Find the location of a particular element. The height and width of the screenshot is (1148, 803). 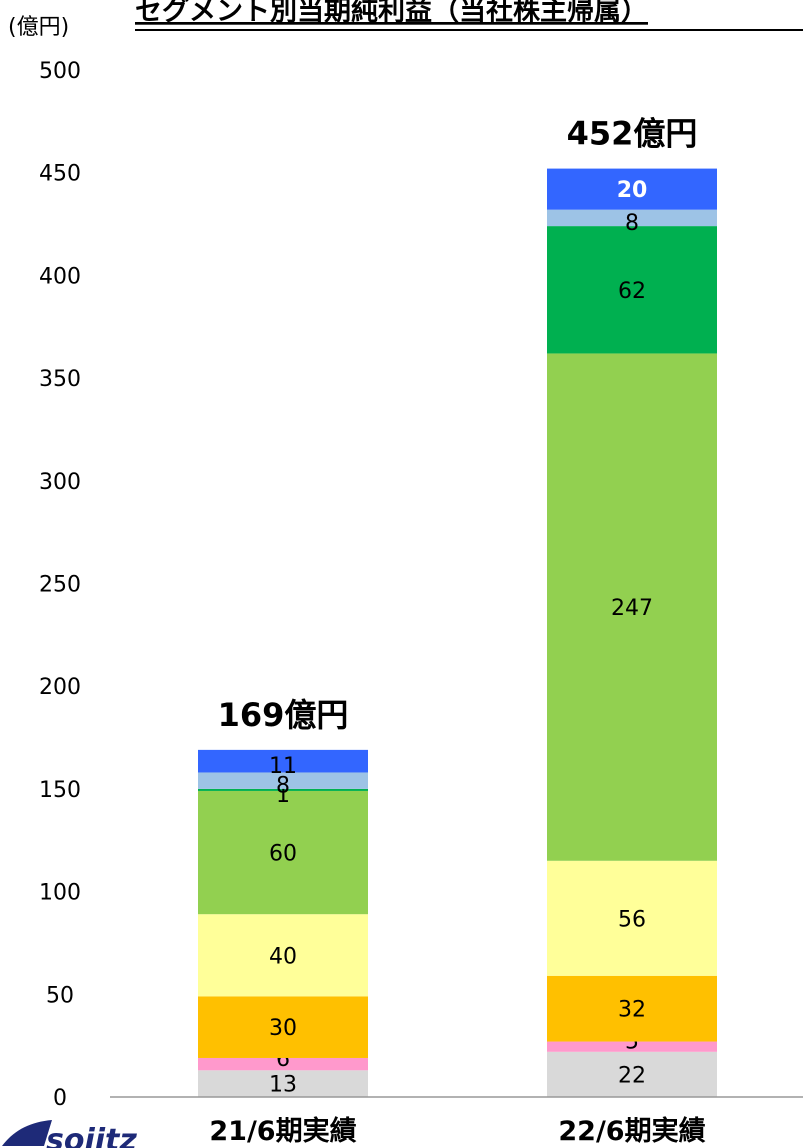

data-label: 40 is located at coordinates (283, 956).